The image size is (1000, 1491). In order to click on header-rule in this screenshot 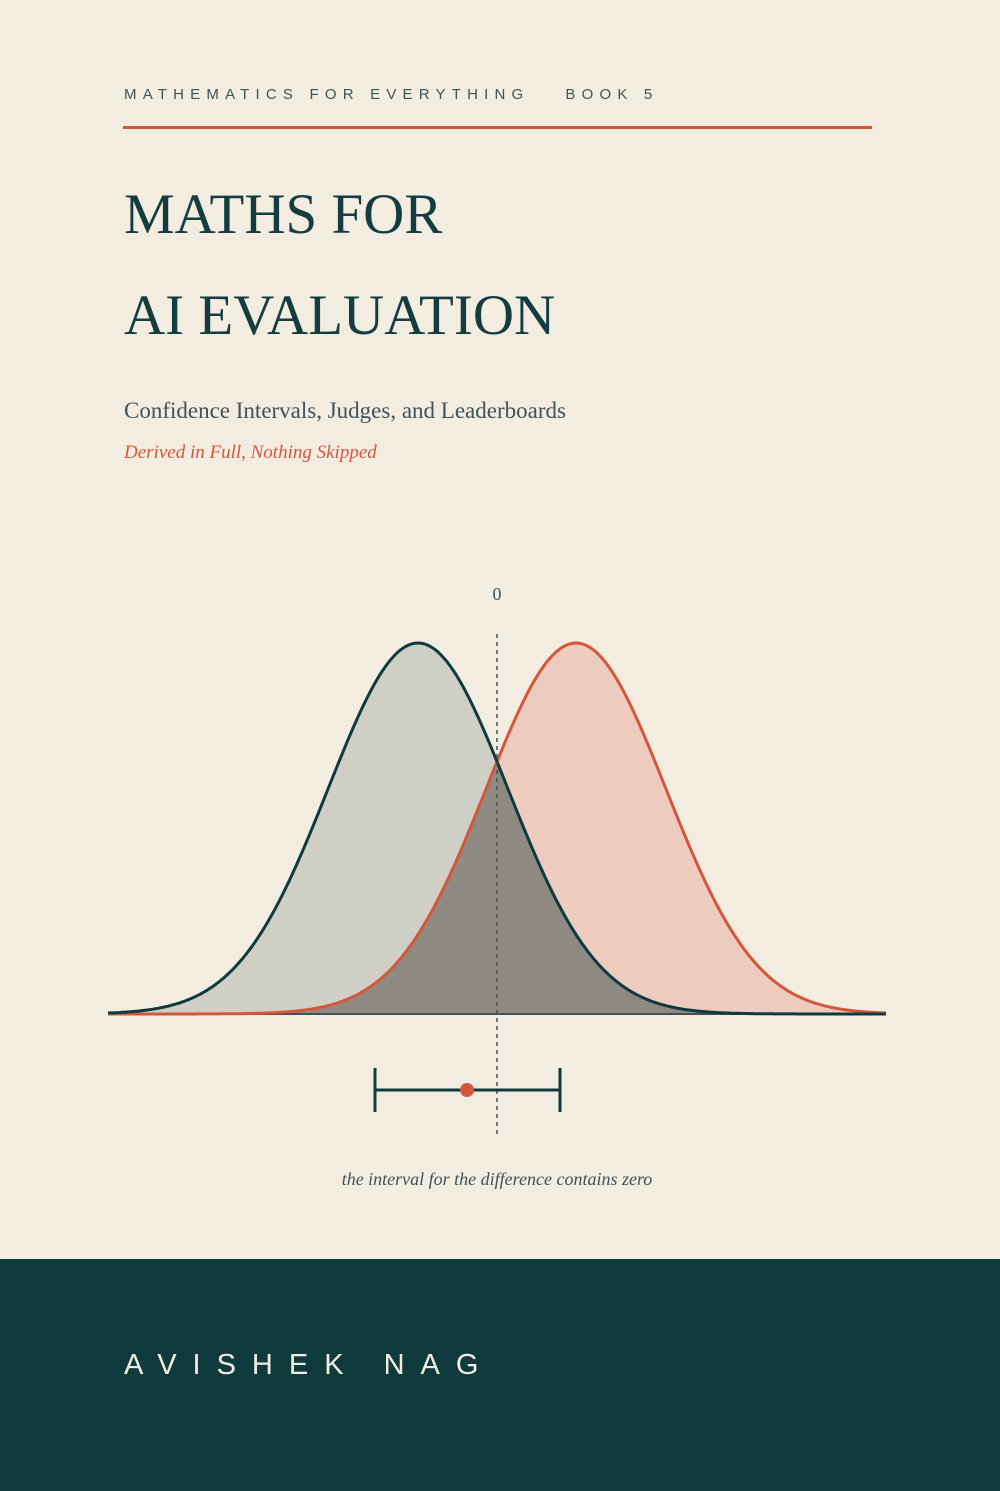, I will do `click(497, 127)`.